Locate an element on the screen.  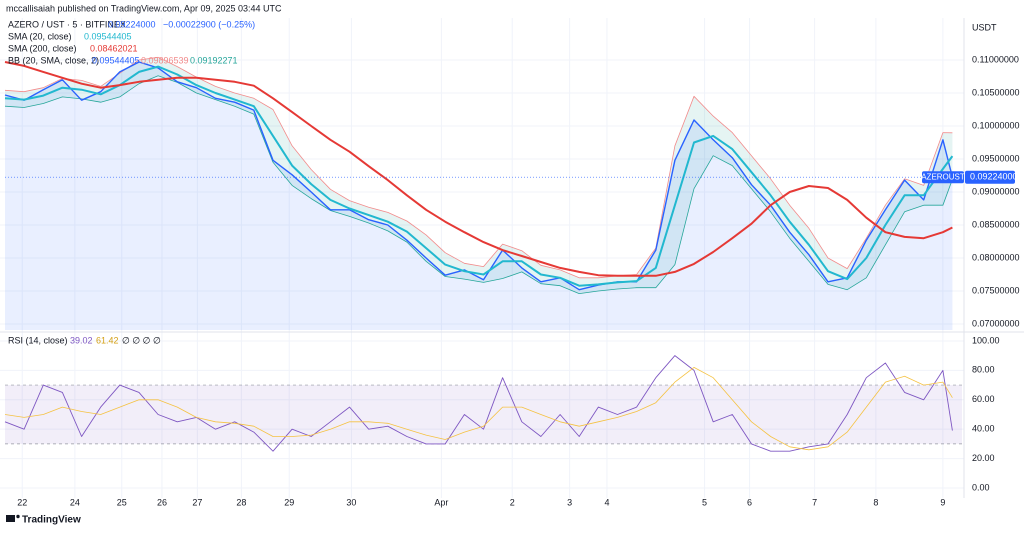
legend-symbol: AZERO / UST · 5 · BITFINEX is located at coordinates (67, 24).